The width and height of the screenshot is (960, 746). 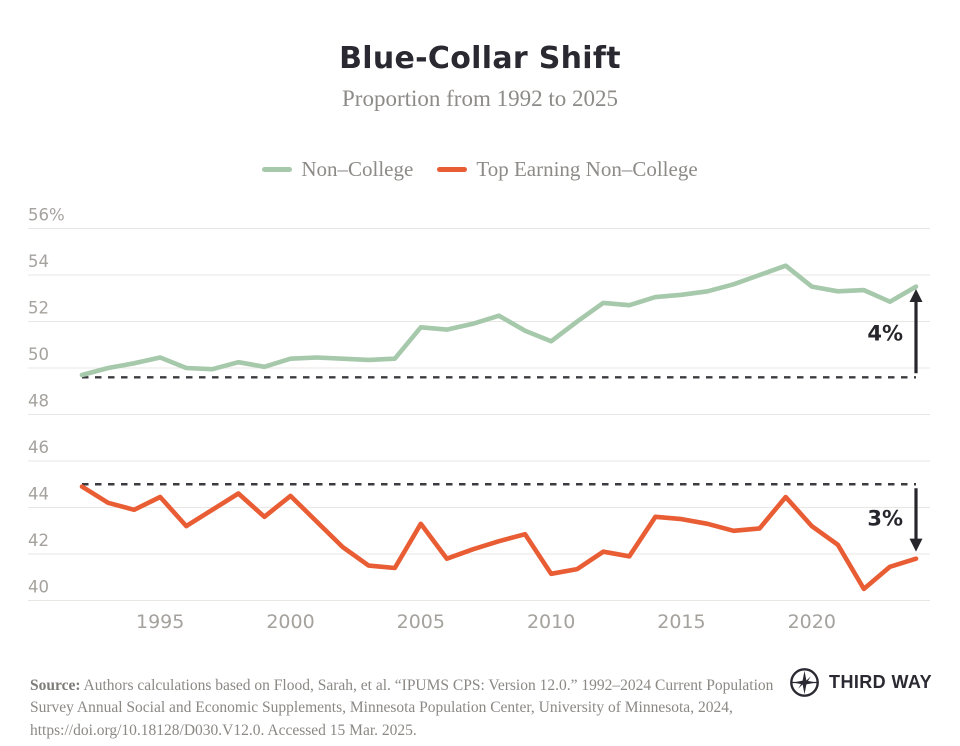 I want to click on legend-item: Non–College, so click(x=337, y=169).